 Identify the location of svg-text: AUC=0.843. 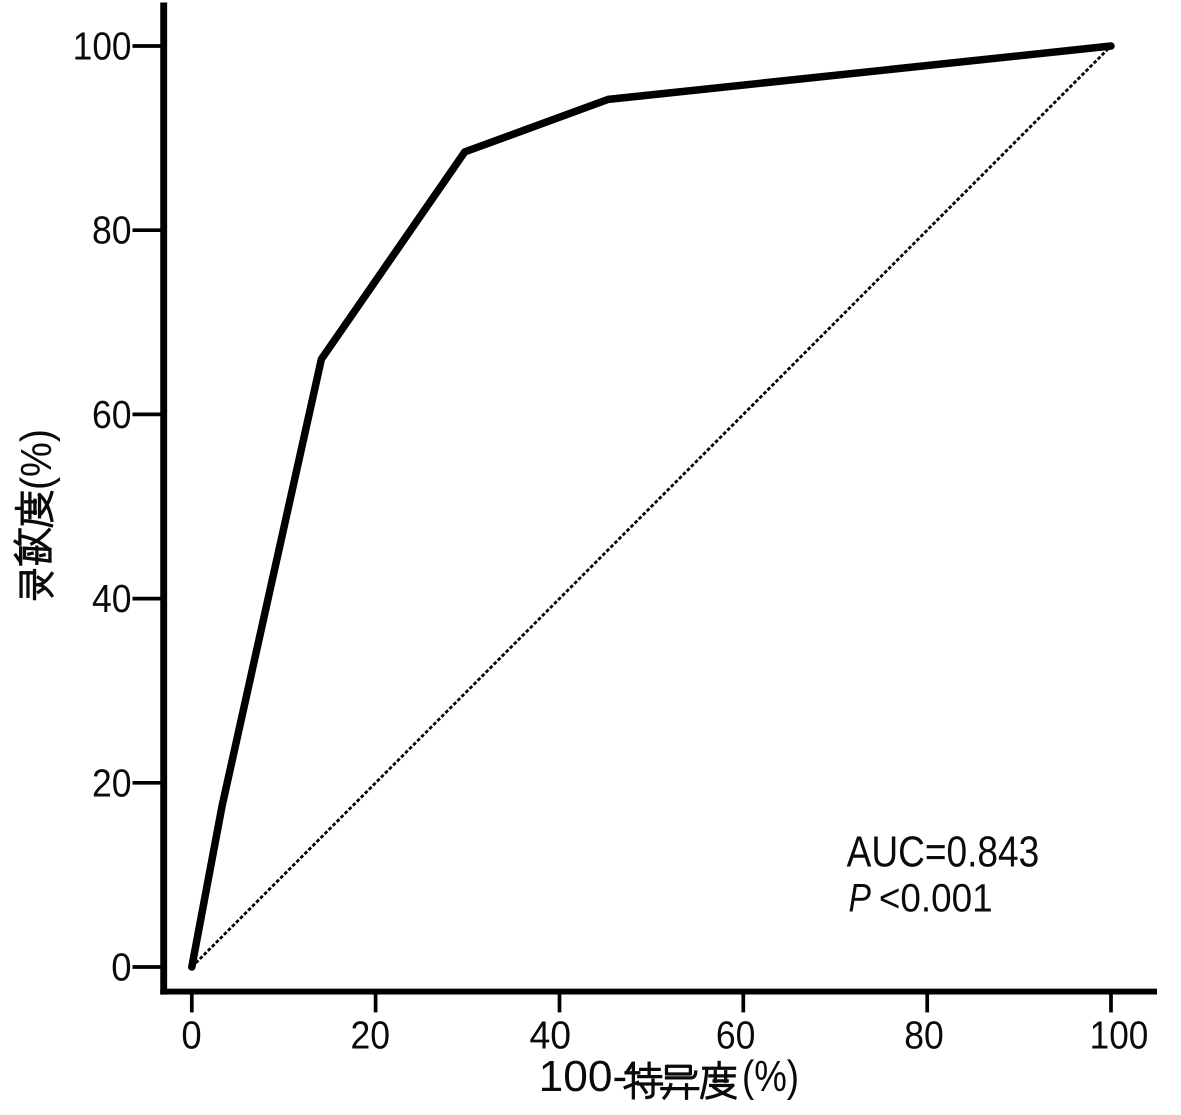
(943, 853).